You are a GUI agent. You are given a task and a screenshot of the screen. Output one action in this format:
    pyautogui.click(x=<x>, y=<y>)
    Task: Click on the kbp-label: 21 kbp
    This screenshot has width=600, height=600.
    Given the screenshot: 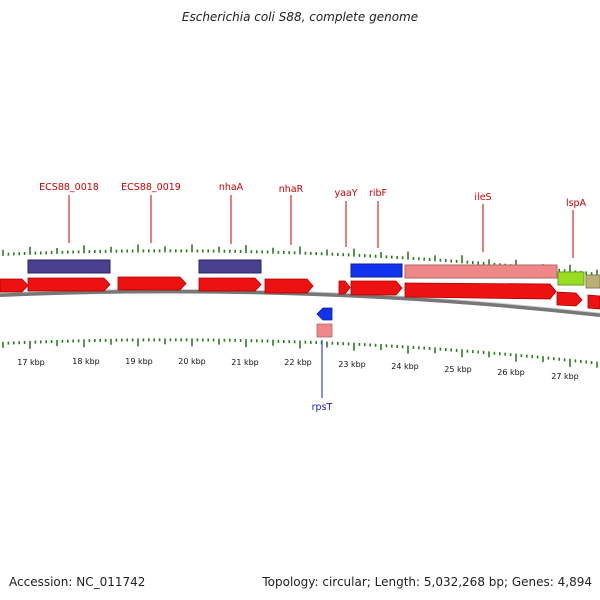 What is the action you would take?
    pyautogui.click(x=245, y=362)
    